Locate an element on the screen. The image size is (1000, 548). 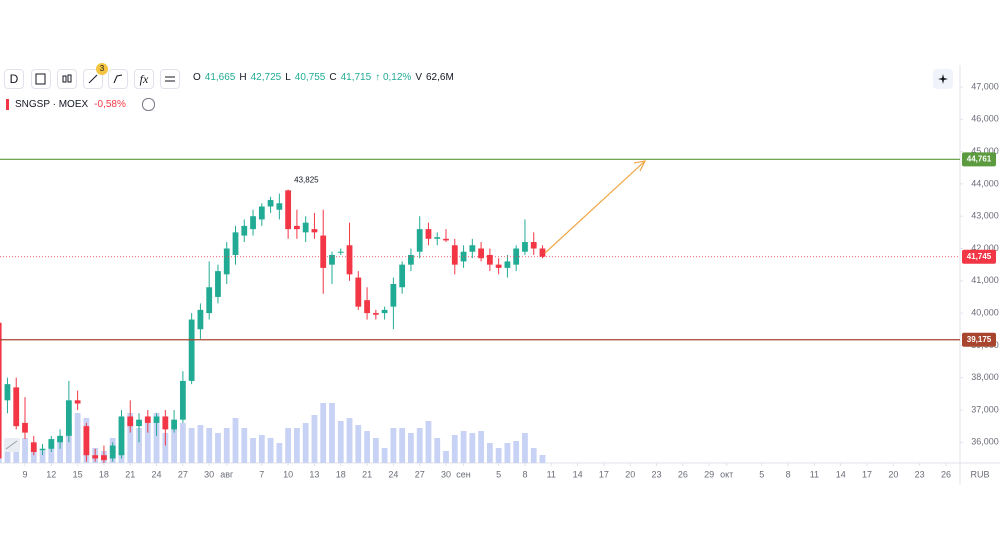
x-tick-label: авг is located at coordinates (227, 474).